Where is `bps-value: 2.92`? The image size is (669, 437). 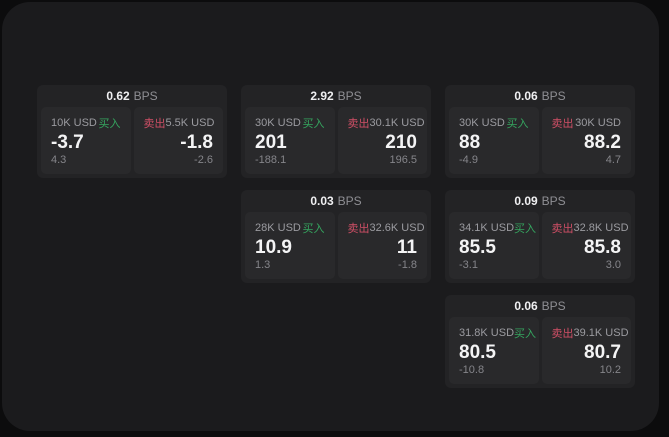
bps-value: 2.92 is located at coordinates (322, 96).